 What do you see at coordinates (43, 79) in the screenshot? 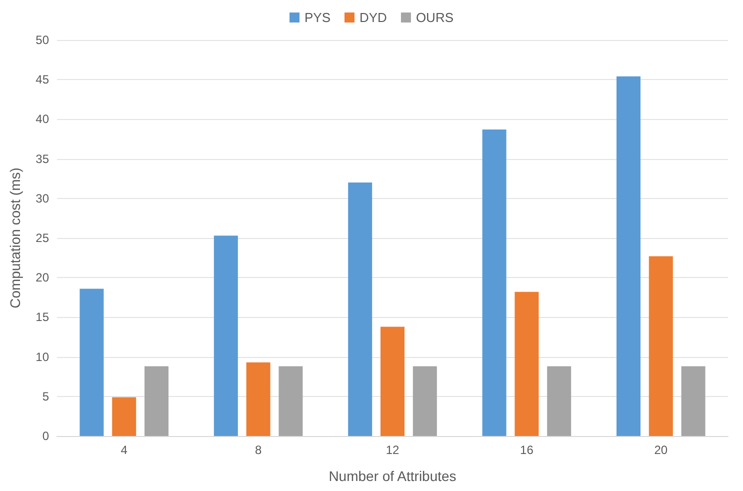
I see `y-tick-label: 45` at bounding box center [43, 79].